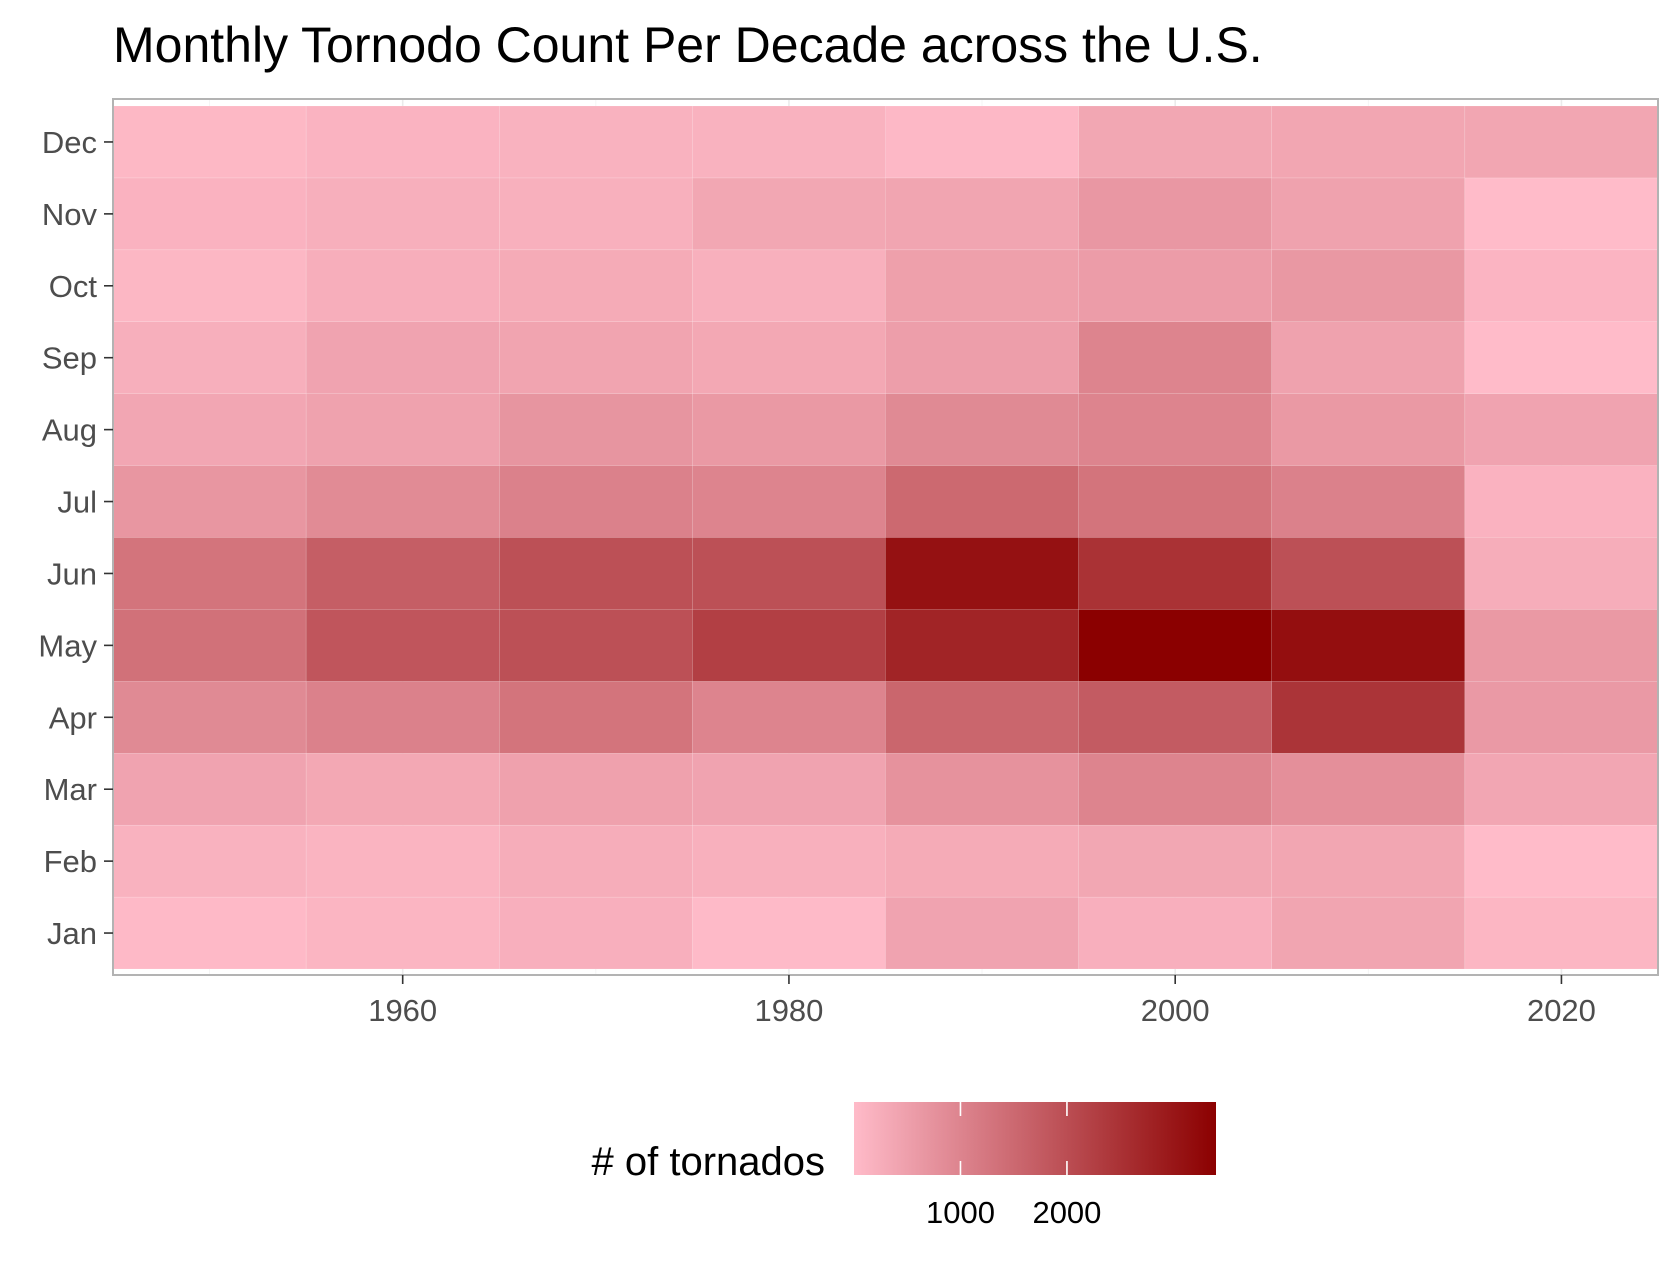 This screenshot has height=1270, width=1675. I want to click on heatmap-cell: Dec 1970s: 170, so click(596, 142).